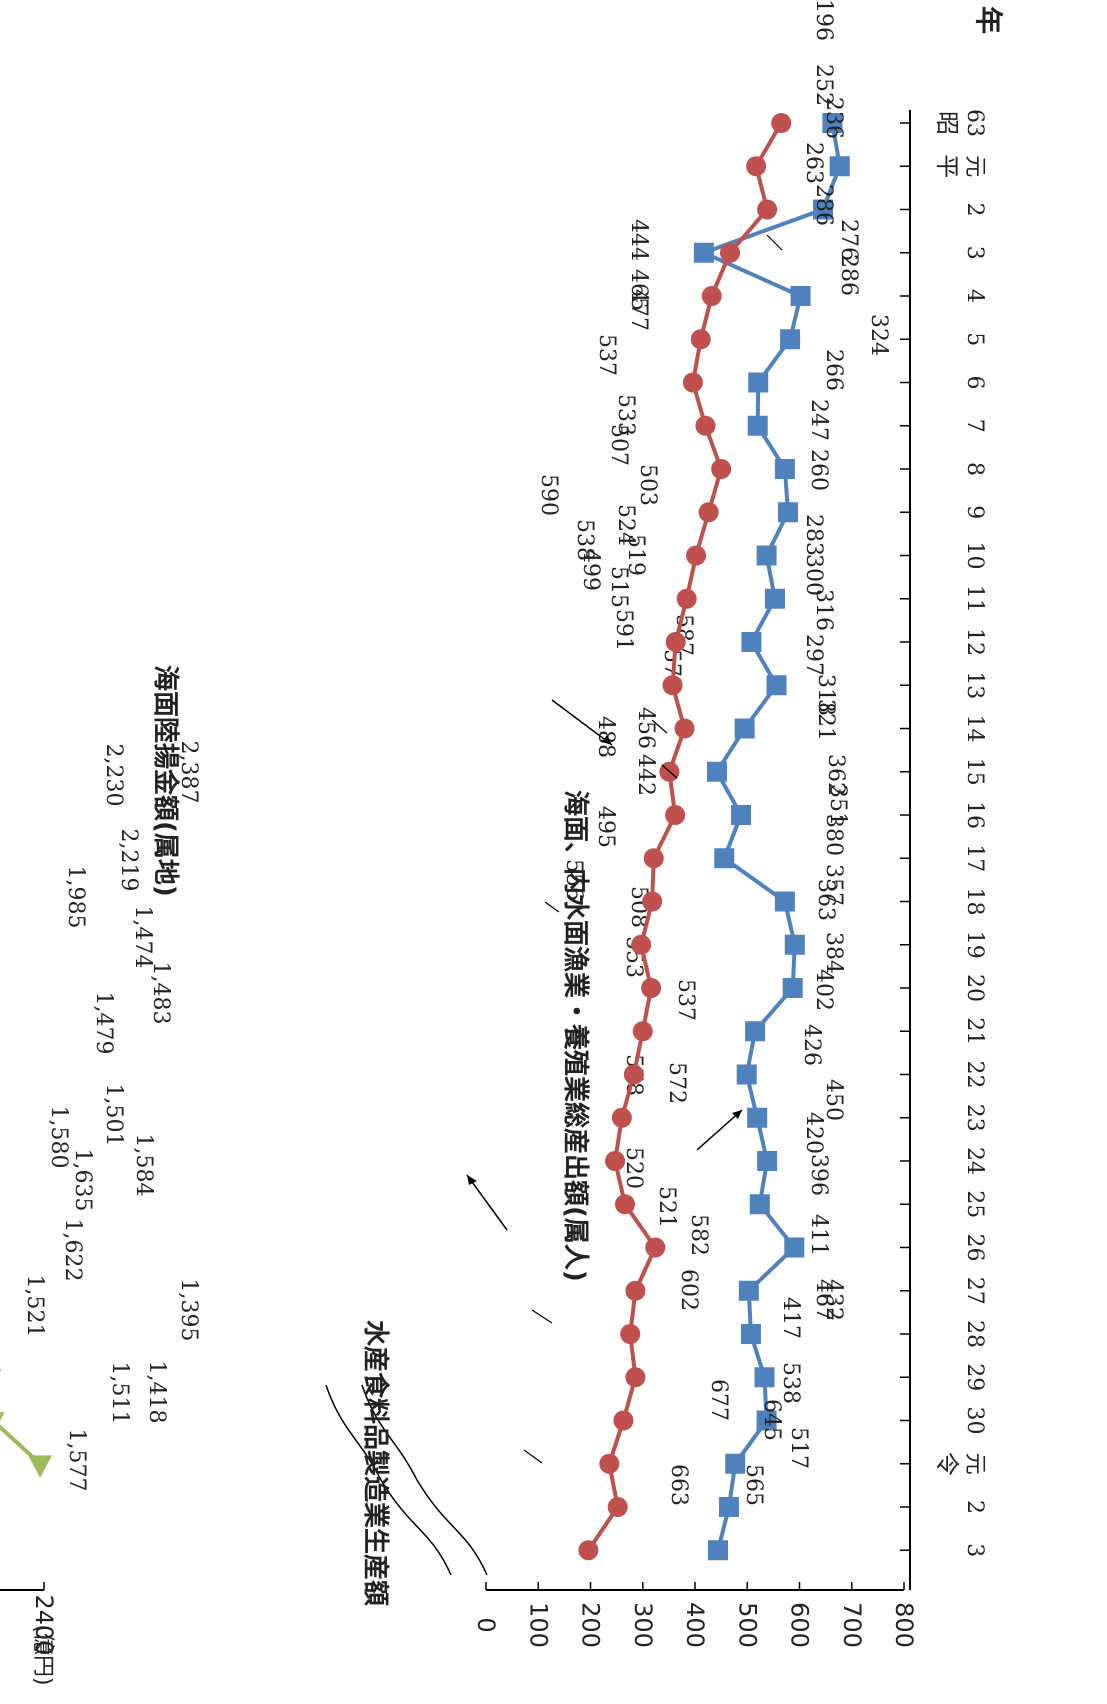 The height and width of the screenshot is (1704, 1107). I want to click on data-label: 426, so click(811, 1045).